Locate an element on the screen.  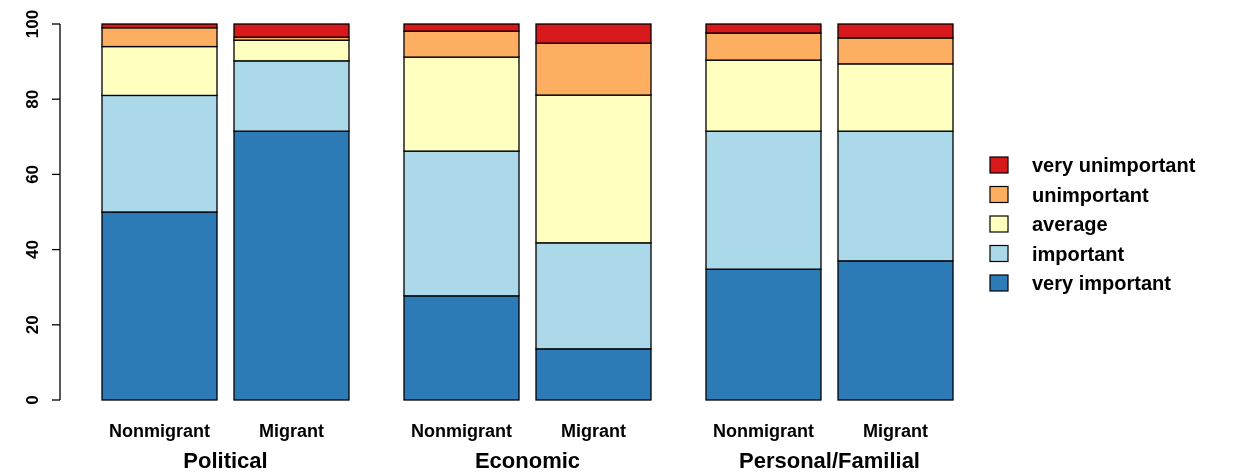
y-tick-label: 80 is located at coordinates (32, 99).